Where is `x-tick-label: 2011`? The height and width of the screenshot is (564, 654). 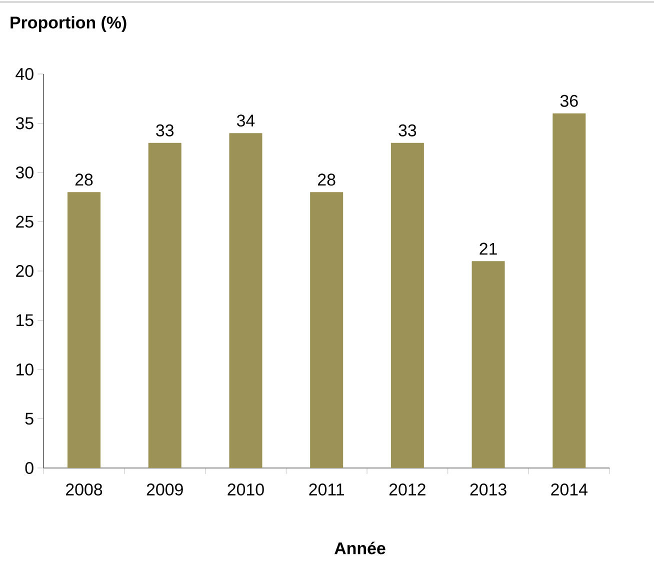 x-tick-label: 2011 is located at coordinates (326, 490).